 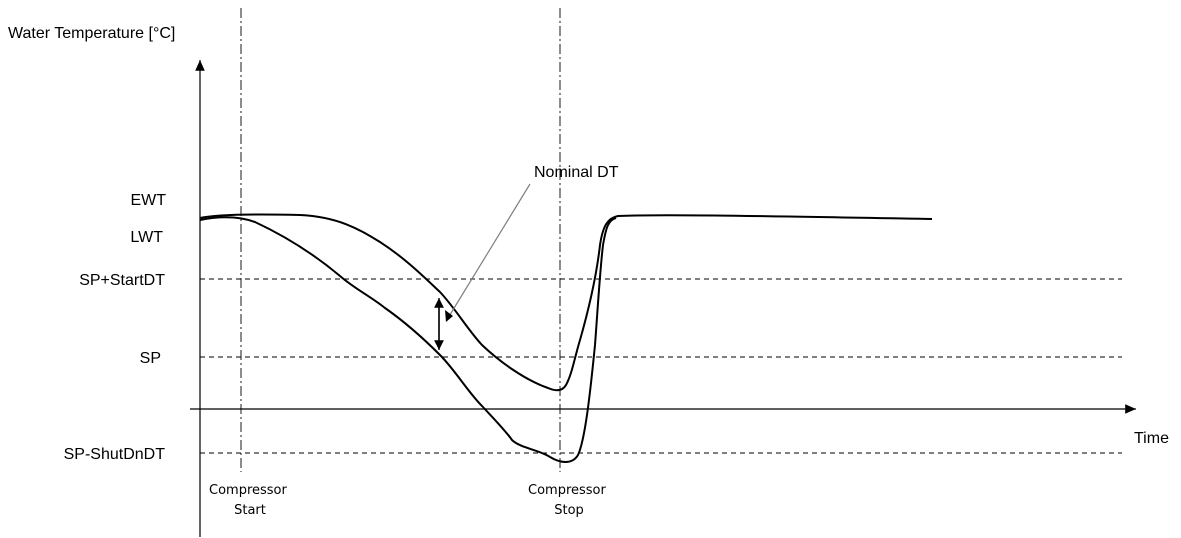 I want to click on lwt-label: LWT, so click(x=146, y=237).